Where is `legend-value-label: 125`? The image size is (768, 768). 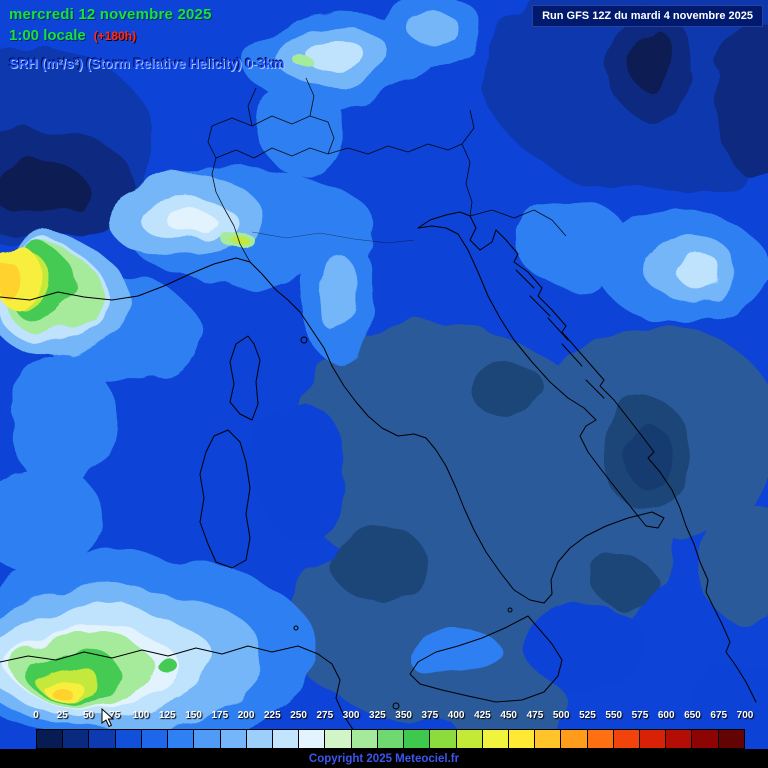
legend-value-label: 125 is located at coordinates (167, 715).